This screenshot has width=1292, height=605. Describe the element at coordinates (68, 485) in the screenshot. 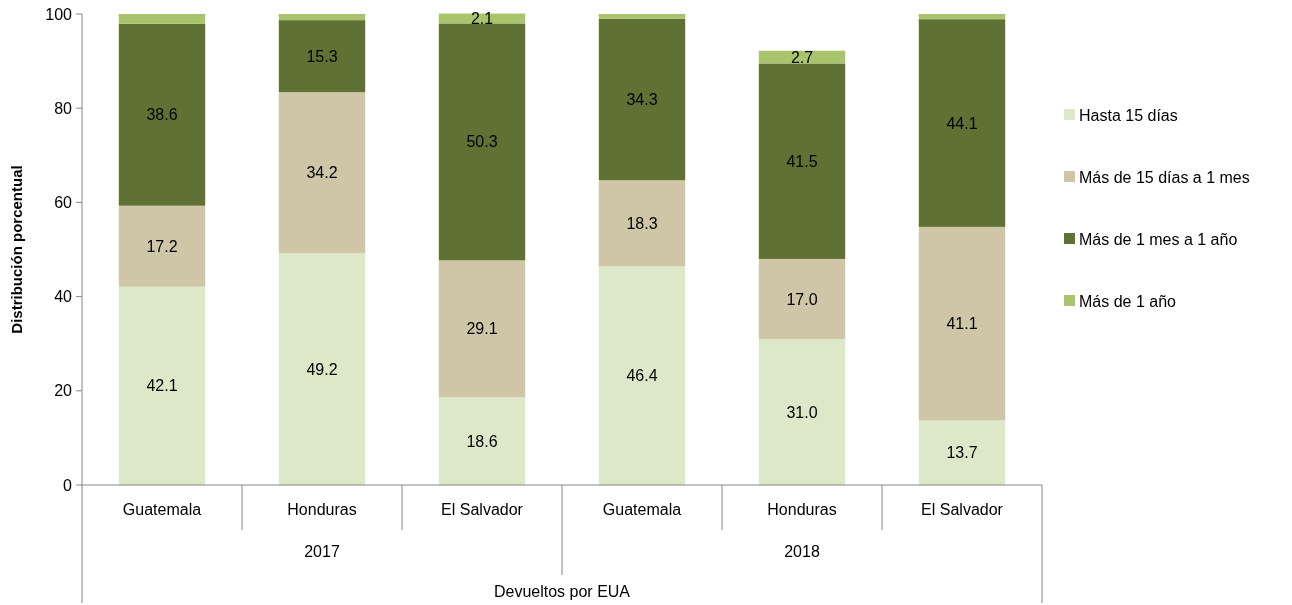

I see `y-tick-label: 0` at that location.